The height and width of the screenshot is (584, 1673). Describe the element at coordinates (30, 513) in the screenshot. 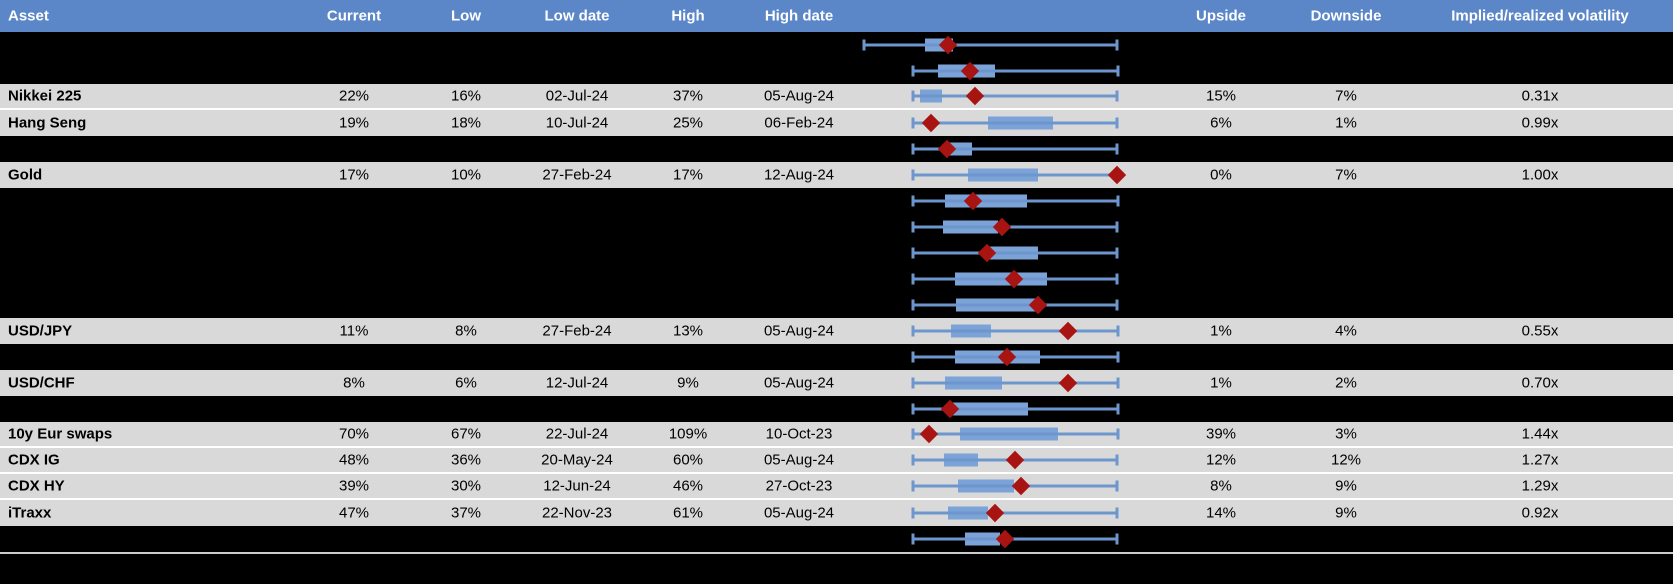

I see `asset-name: iTraxx` at that location.